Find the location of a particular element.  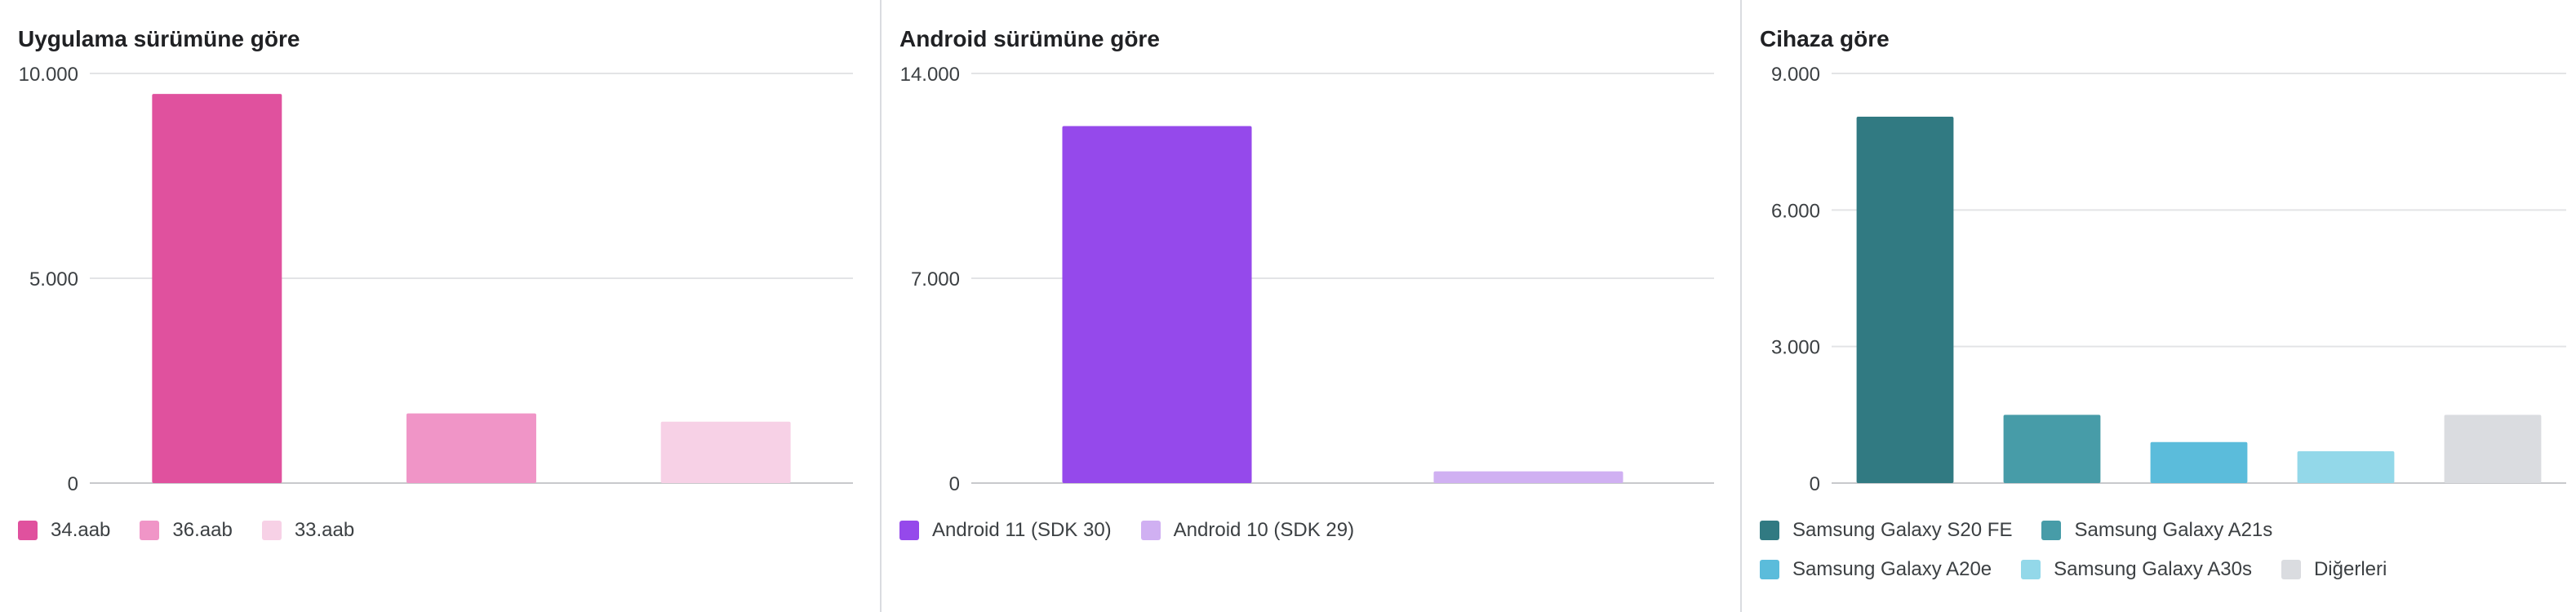

legend-item: 34.aab is located at coordinates (64, 530).